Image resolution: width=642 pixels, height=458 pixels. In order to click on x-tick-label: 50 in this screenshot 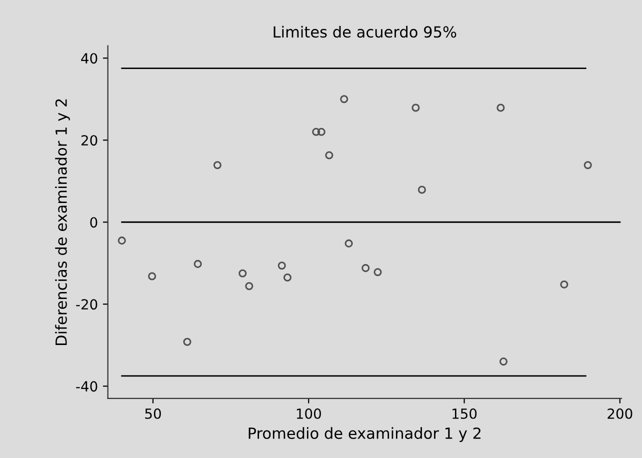, I will do `click(153, 413)`.